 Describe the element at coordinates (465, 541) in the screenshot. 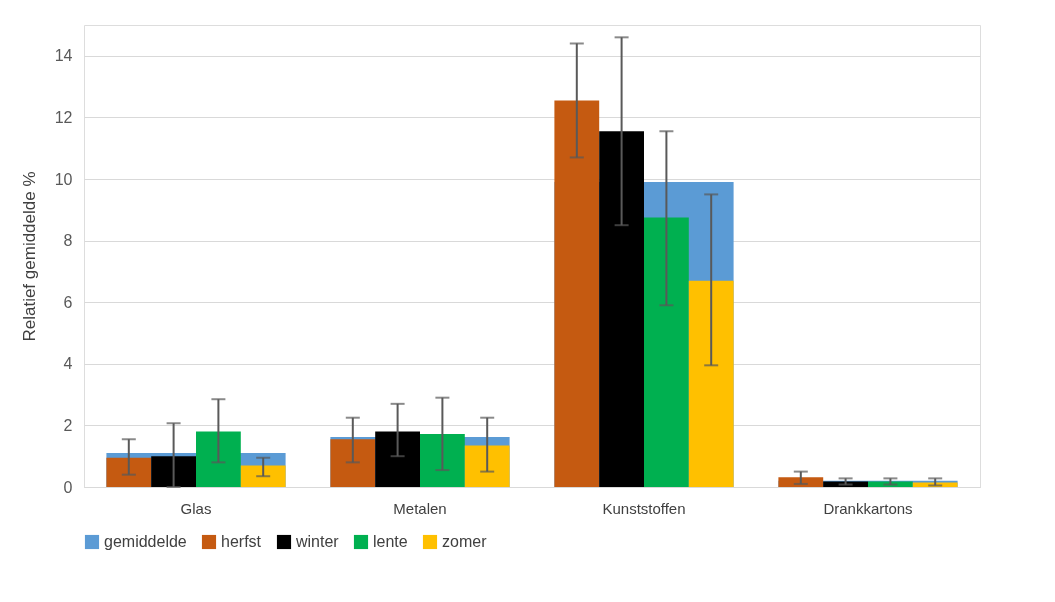

I see `legend-label: zomer` at that location.